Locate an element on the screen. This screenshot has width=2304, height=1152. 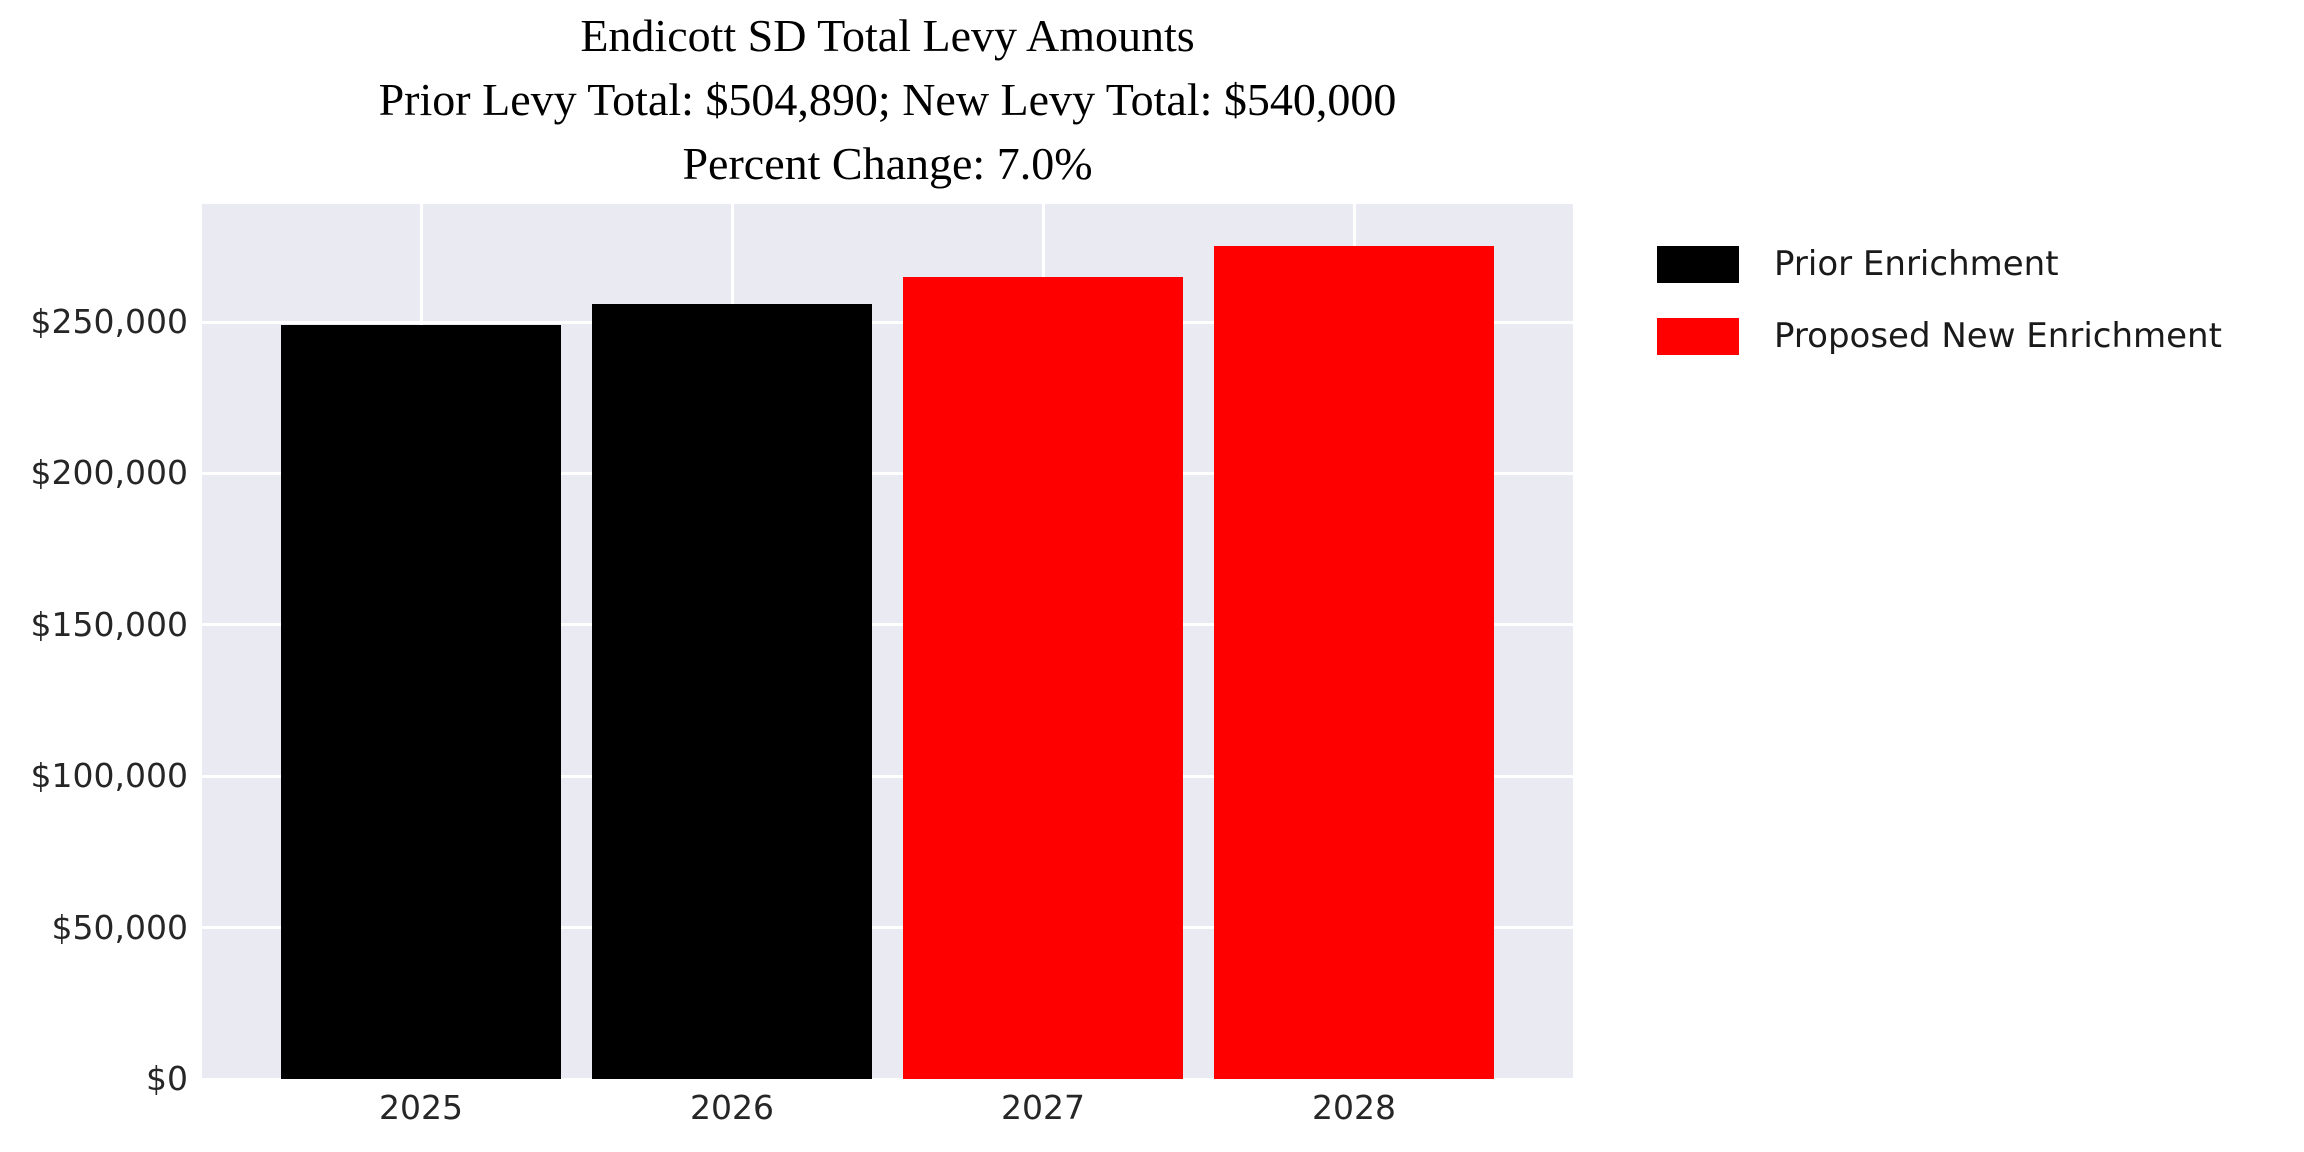
chart-title-line-3: Percent Change: 7.0% is located at coordinates (887, 163).